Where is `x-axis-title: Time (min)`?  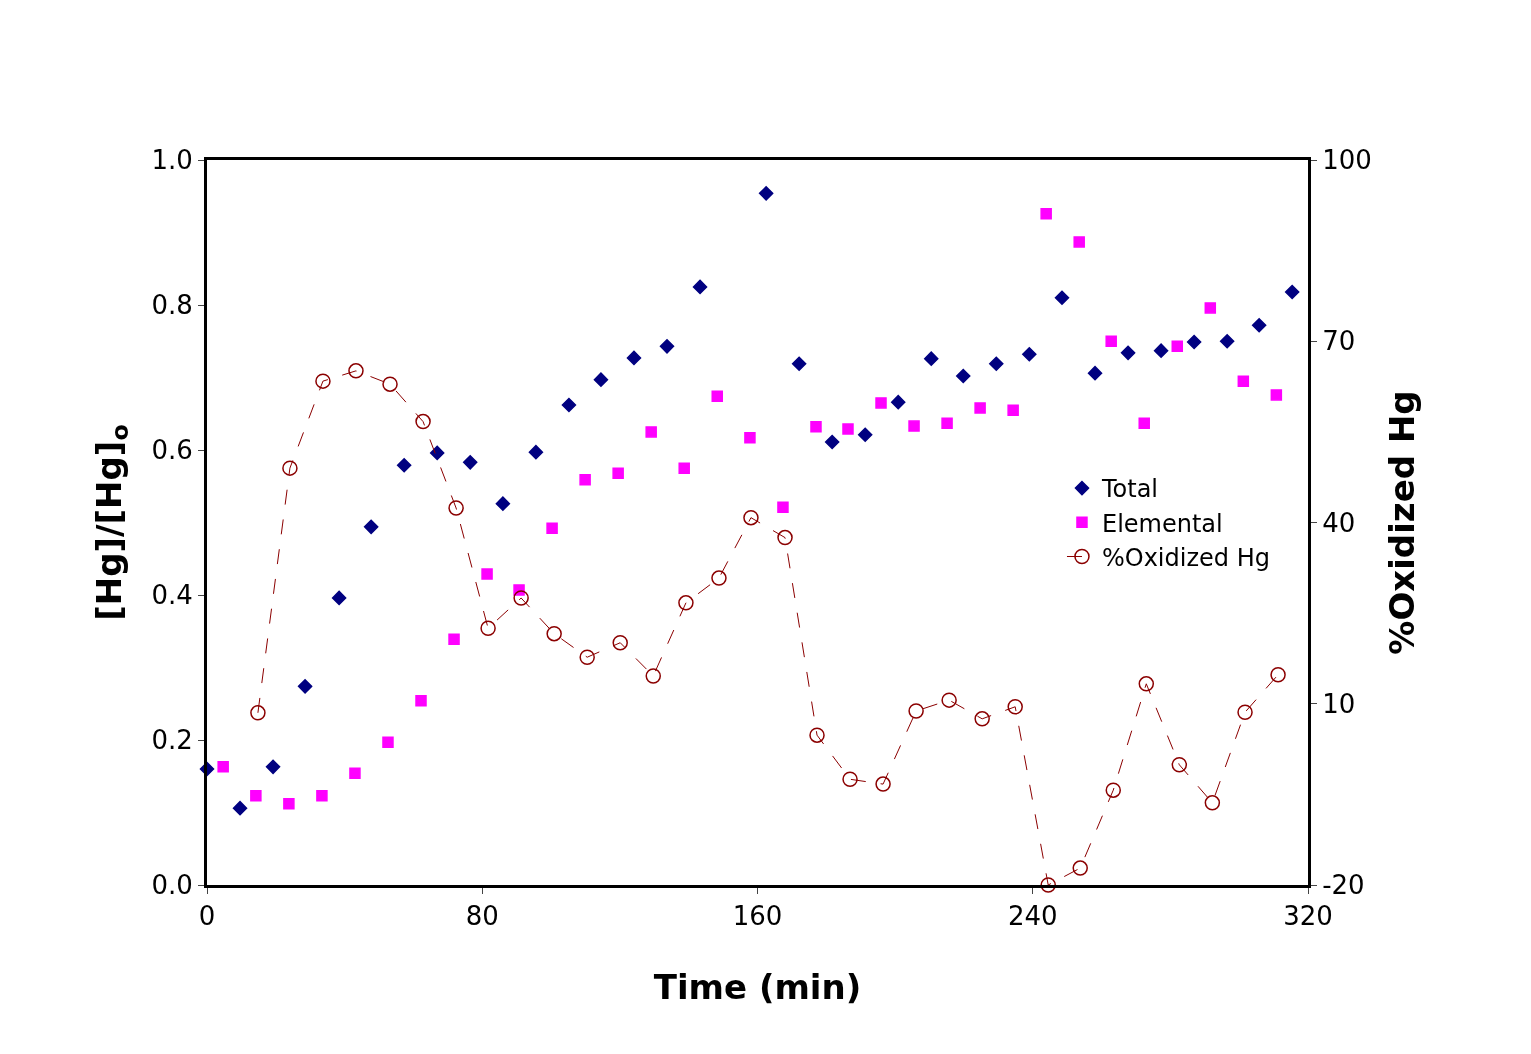 x-axis-title: Time (min) is located at coordinates (757, 987).